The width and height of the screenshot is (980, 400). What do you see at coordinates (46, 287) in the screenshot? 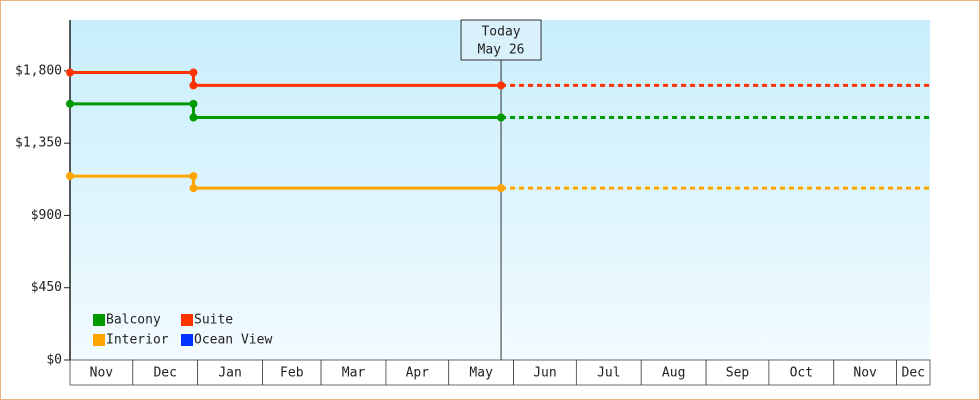
I see `y-tick-label: $450` at bounding box center [46, 287].